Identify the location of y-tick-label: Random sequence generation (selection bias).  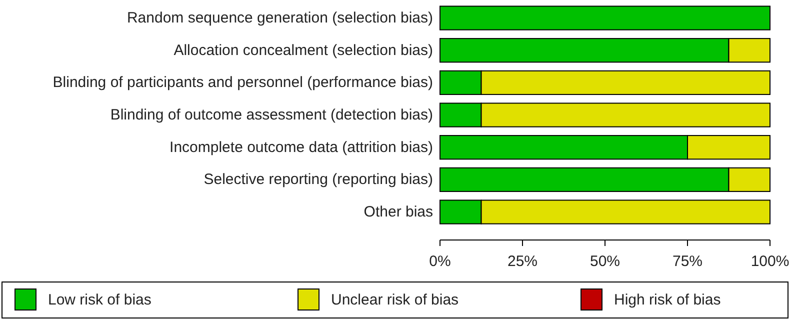
(279, 18).